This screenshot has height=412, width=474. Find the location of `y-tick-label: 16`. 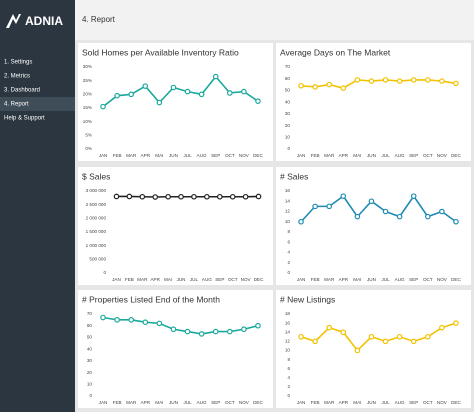

y-tick-label: 16 is located at coordinates (288, 322).